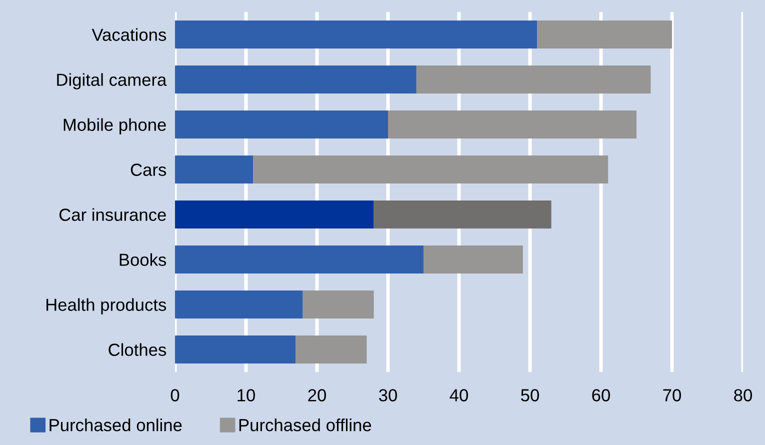 This screenshot has width=765, height=445. Describe the element at coordinates (129, 34) in the screenshot. I see `y-tick-label: Vacations` at that location.